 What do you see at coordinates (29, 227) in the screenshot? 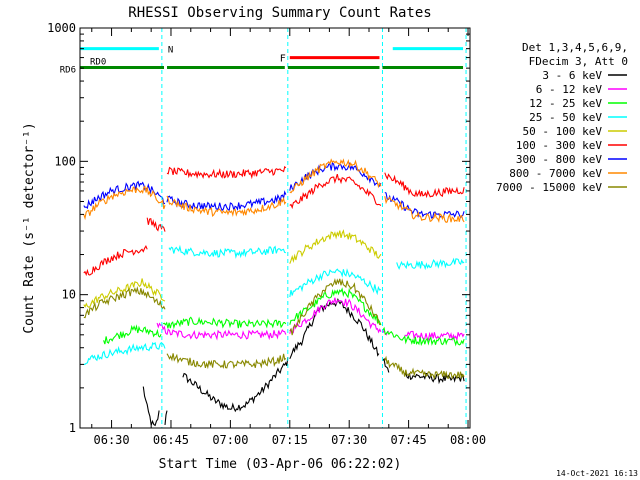
I see `y-axis-label: Count Rate (s⁻¹ detector⁻¹)` at bounding box center [29, 227].